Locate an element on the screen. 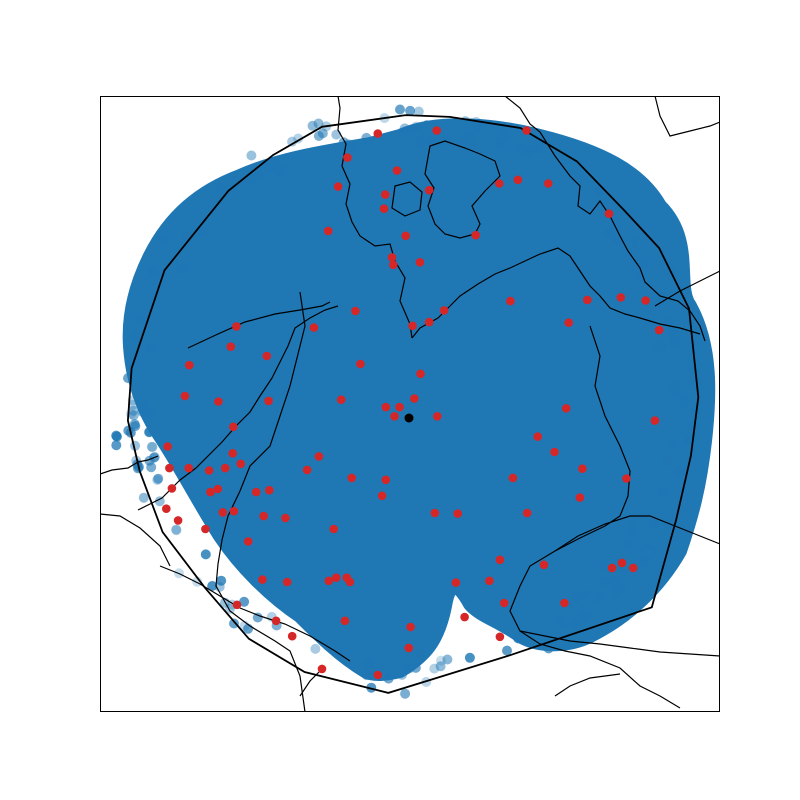 The height and width of the screenshot is (800, 800). border-switzerland is located at coordinates (255, 613).